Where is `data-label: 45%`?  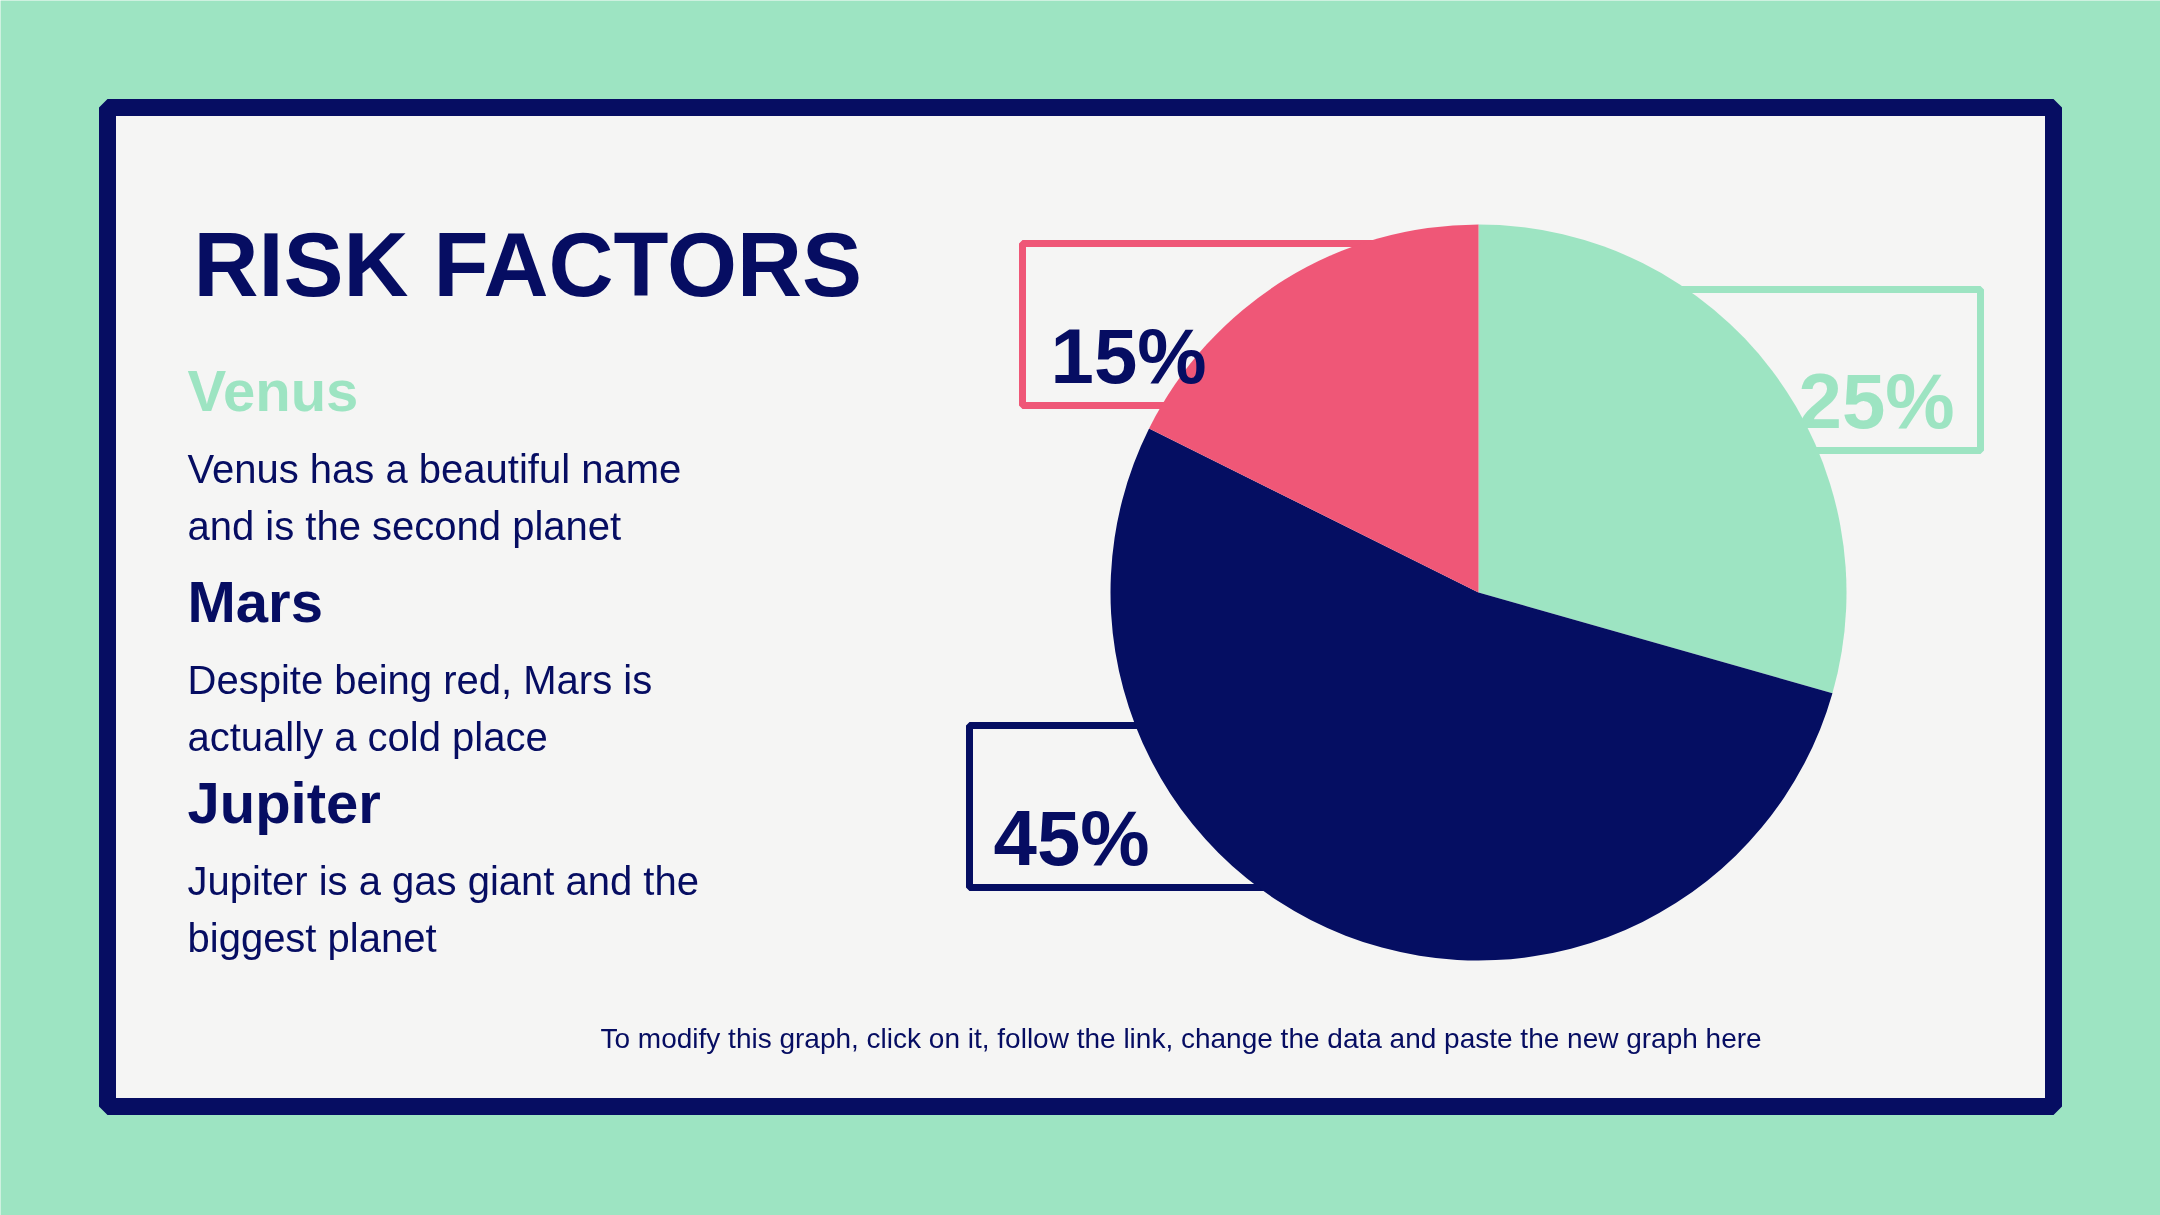
data-label: 45% is located at coordinates (1071, 837).